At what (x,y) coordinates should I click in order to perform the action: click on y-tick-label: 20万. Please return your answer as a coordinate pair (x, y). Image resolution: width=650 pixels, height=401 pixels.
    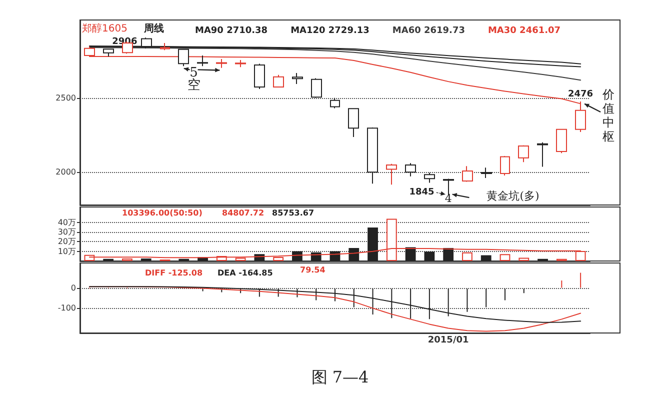
    Looking at the image, I should click on (67, 241).